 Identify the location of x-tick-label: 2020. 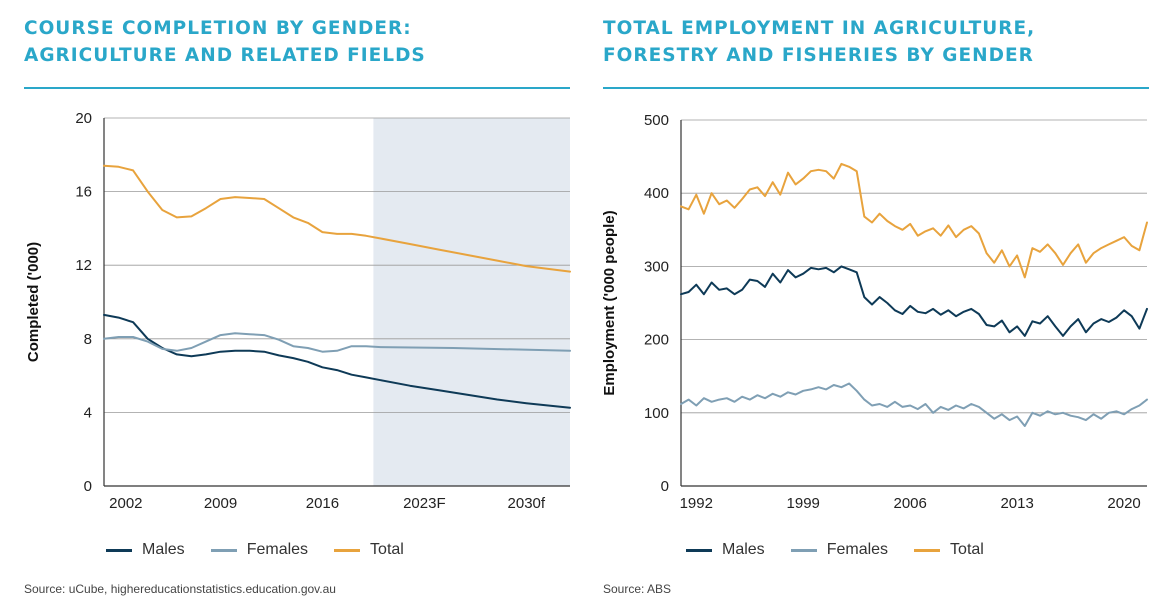
(1123, 503).